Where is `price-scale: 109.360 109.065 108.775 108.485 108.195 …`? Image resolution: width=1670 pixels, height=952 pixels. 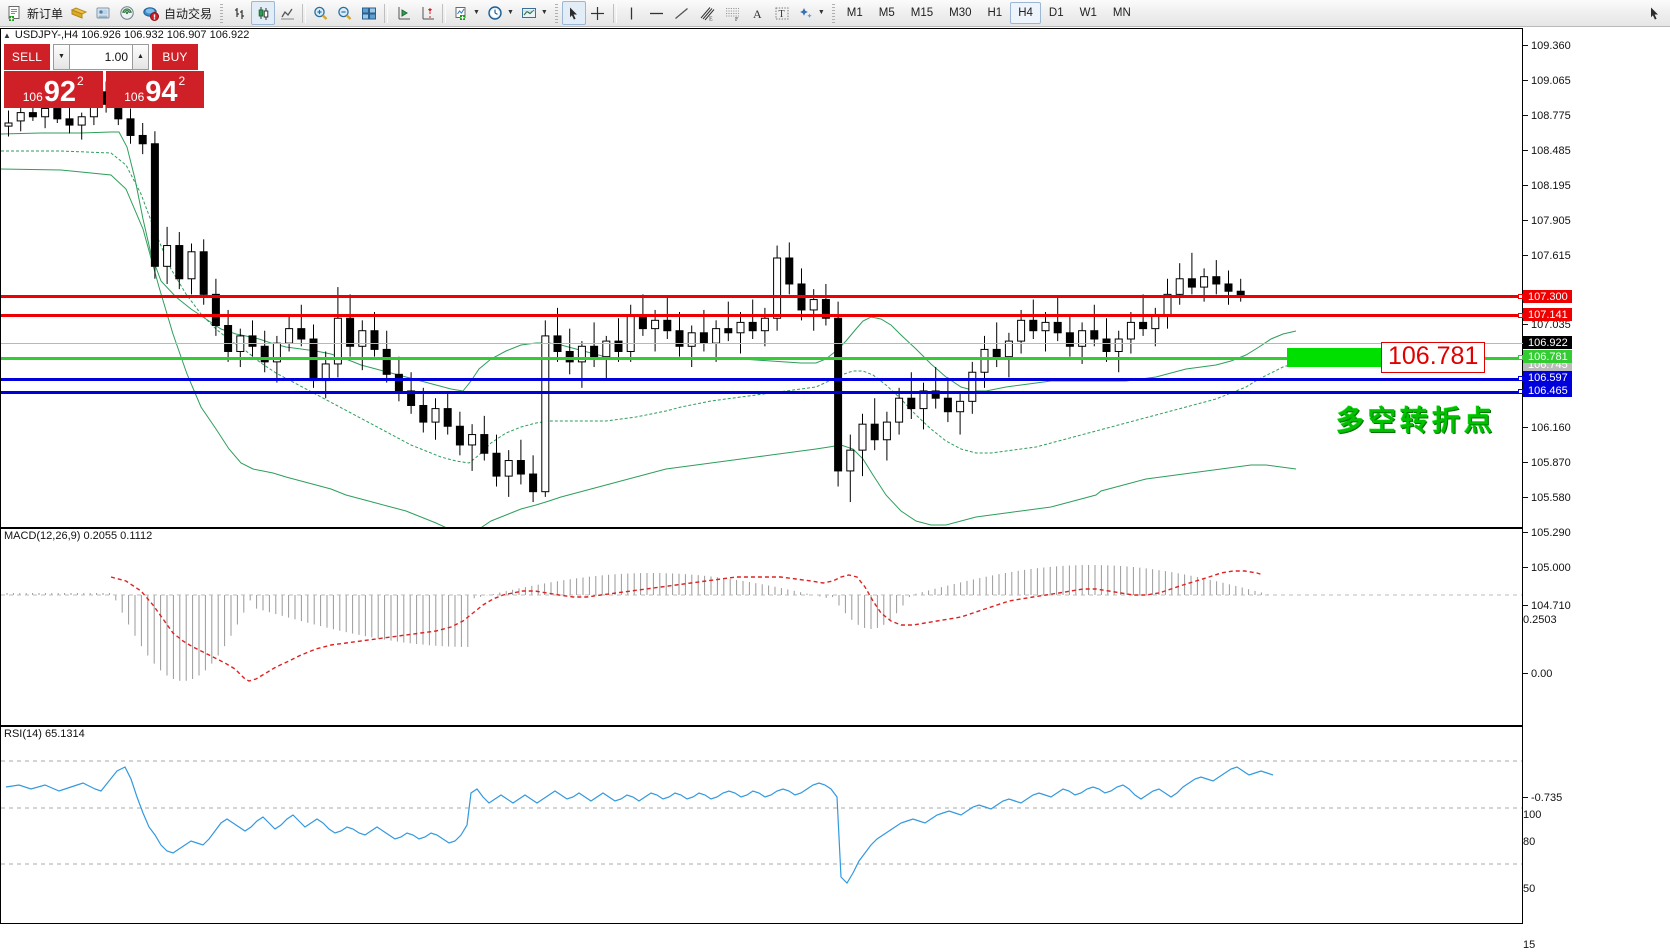
price-scale: 109.360 109.065 108.775 108.485 108.195 … is located at coordinates (1594, 490).